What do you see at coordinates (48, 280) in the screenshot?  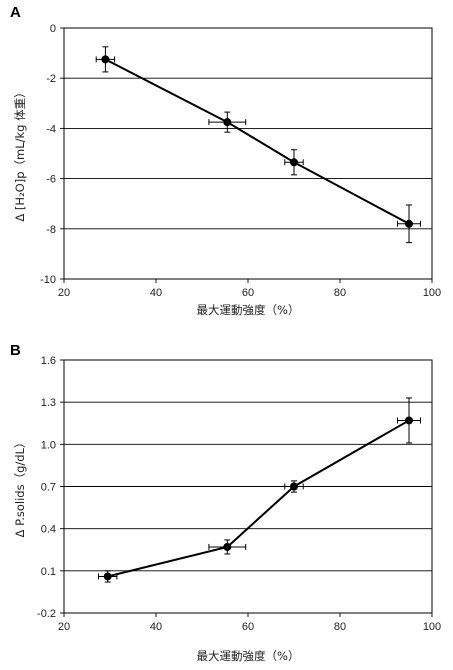 I see `y-tick-label-a: -10` at bounding box center [48, 280].